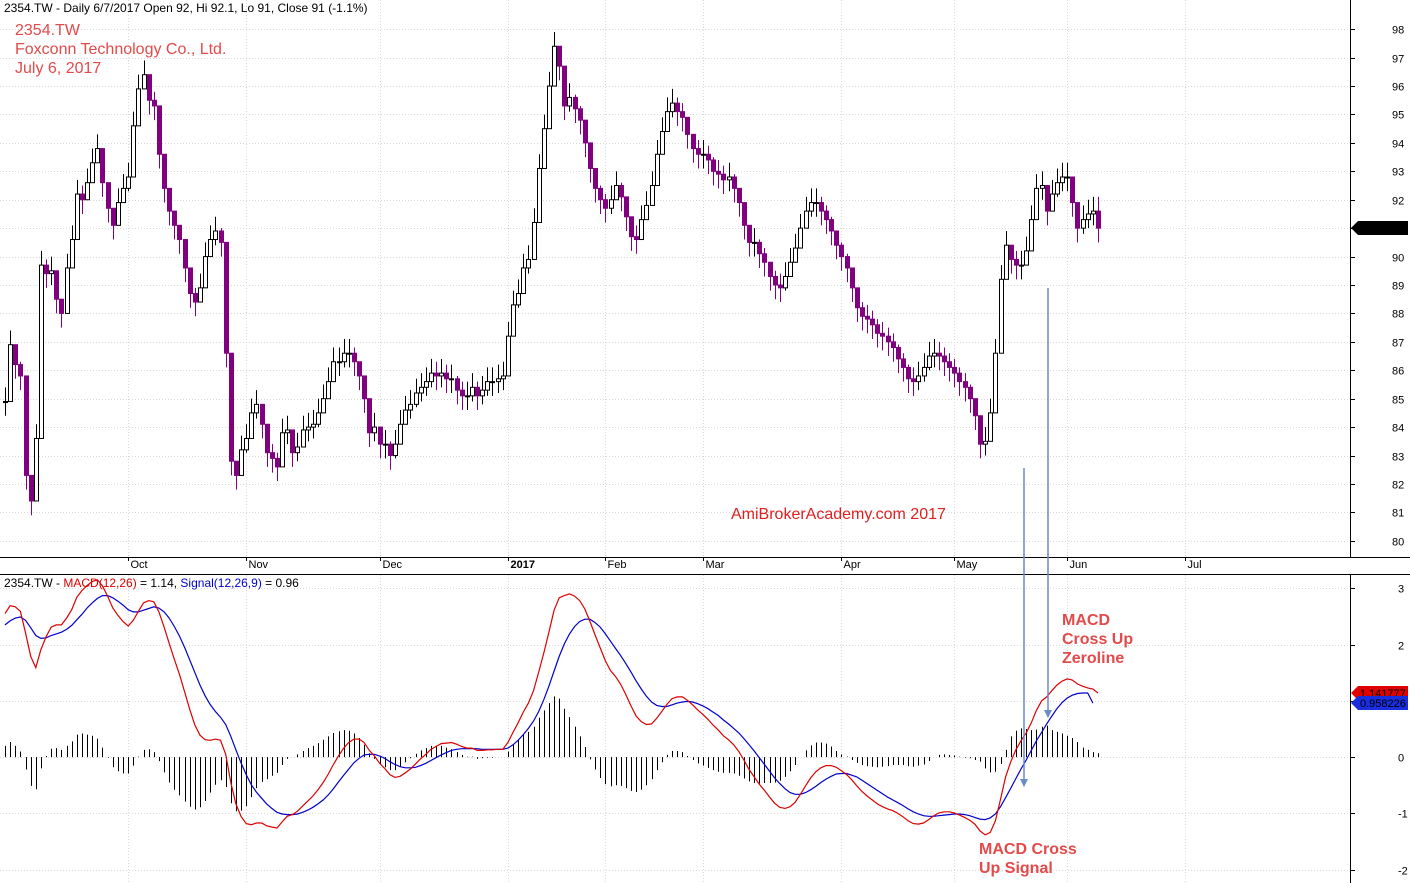 The height and width of the screenshot is (883, 1410). What do you see at coordinates (139, 565) in the screenshot?
I see `month-label: Oct` at bounding box center [139, 565].